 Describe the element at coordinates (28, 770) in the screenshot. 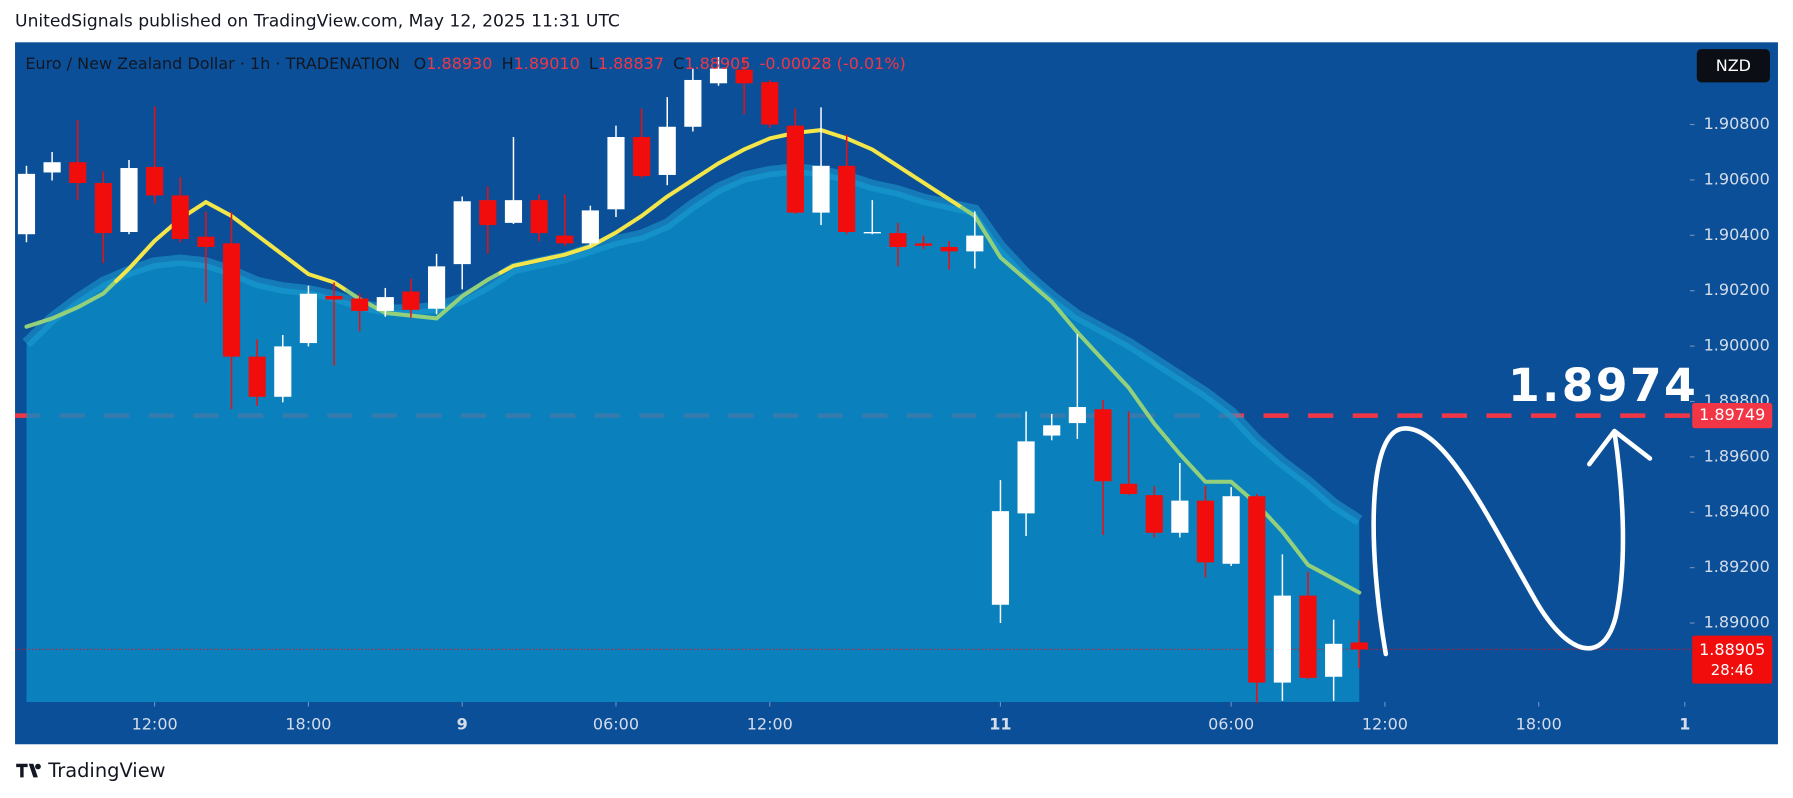

I see `brand-logo` at that location.